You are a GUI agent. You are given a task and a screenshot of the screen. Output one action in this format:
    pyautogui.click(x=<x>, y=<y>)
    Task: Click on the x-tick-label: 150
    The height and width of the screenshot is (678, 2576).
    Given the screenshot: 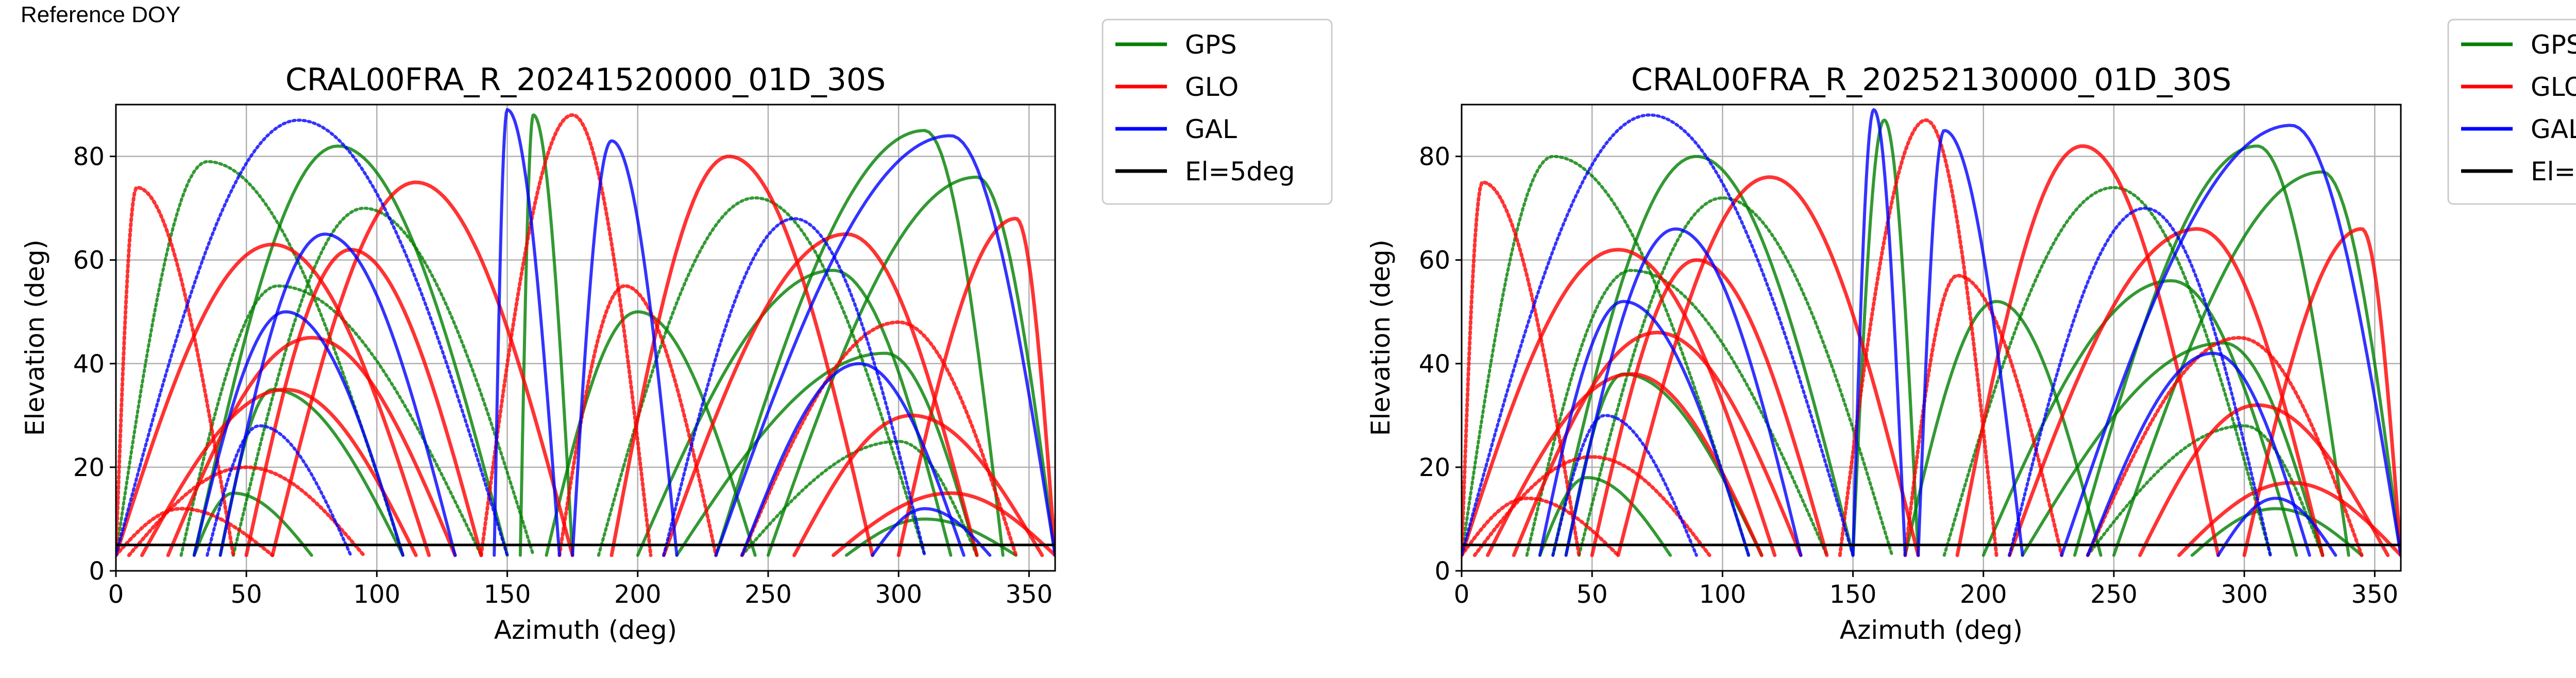 What is the action you would take?
    pyautogui.click(x=507, y=594)
    